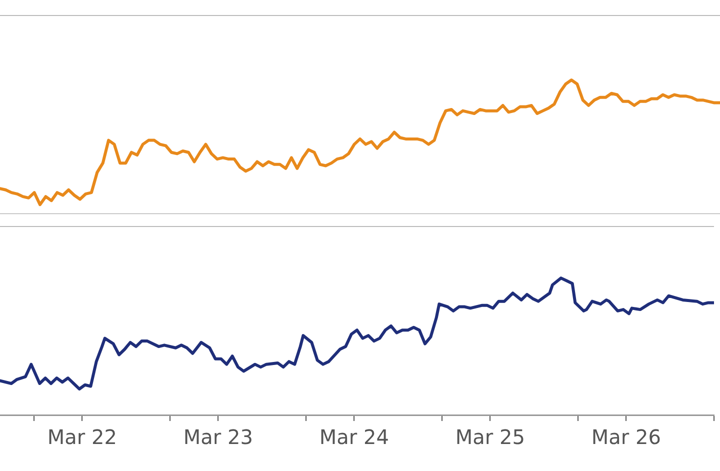 Image resolution: width=720 pixels, height=471 pixels. Describe the element at coordinates (354, 437) in the screenshot. I see `x-tick-label: Mar 24` at that location.